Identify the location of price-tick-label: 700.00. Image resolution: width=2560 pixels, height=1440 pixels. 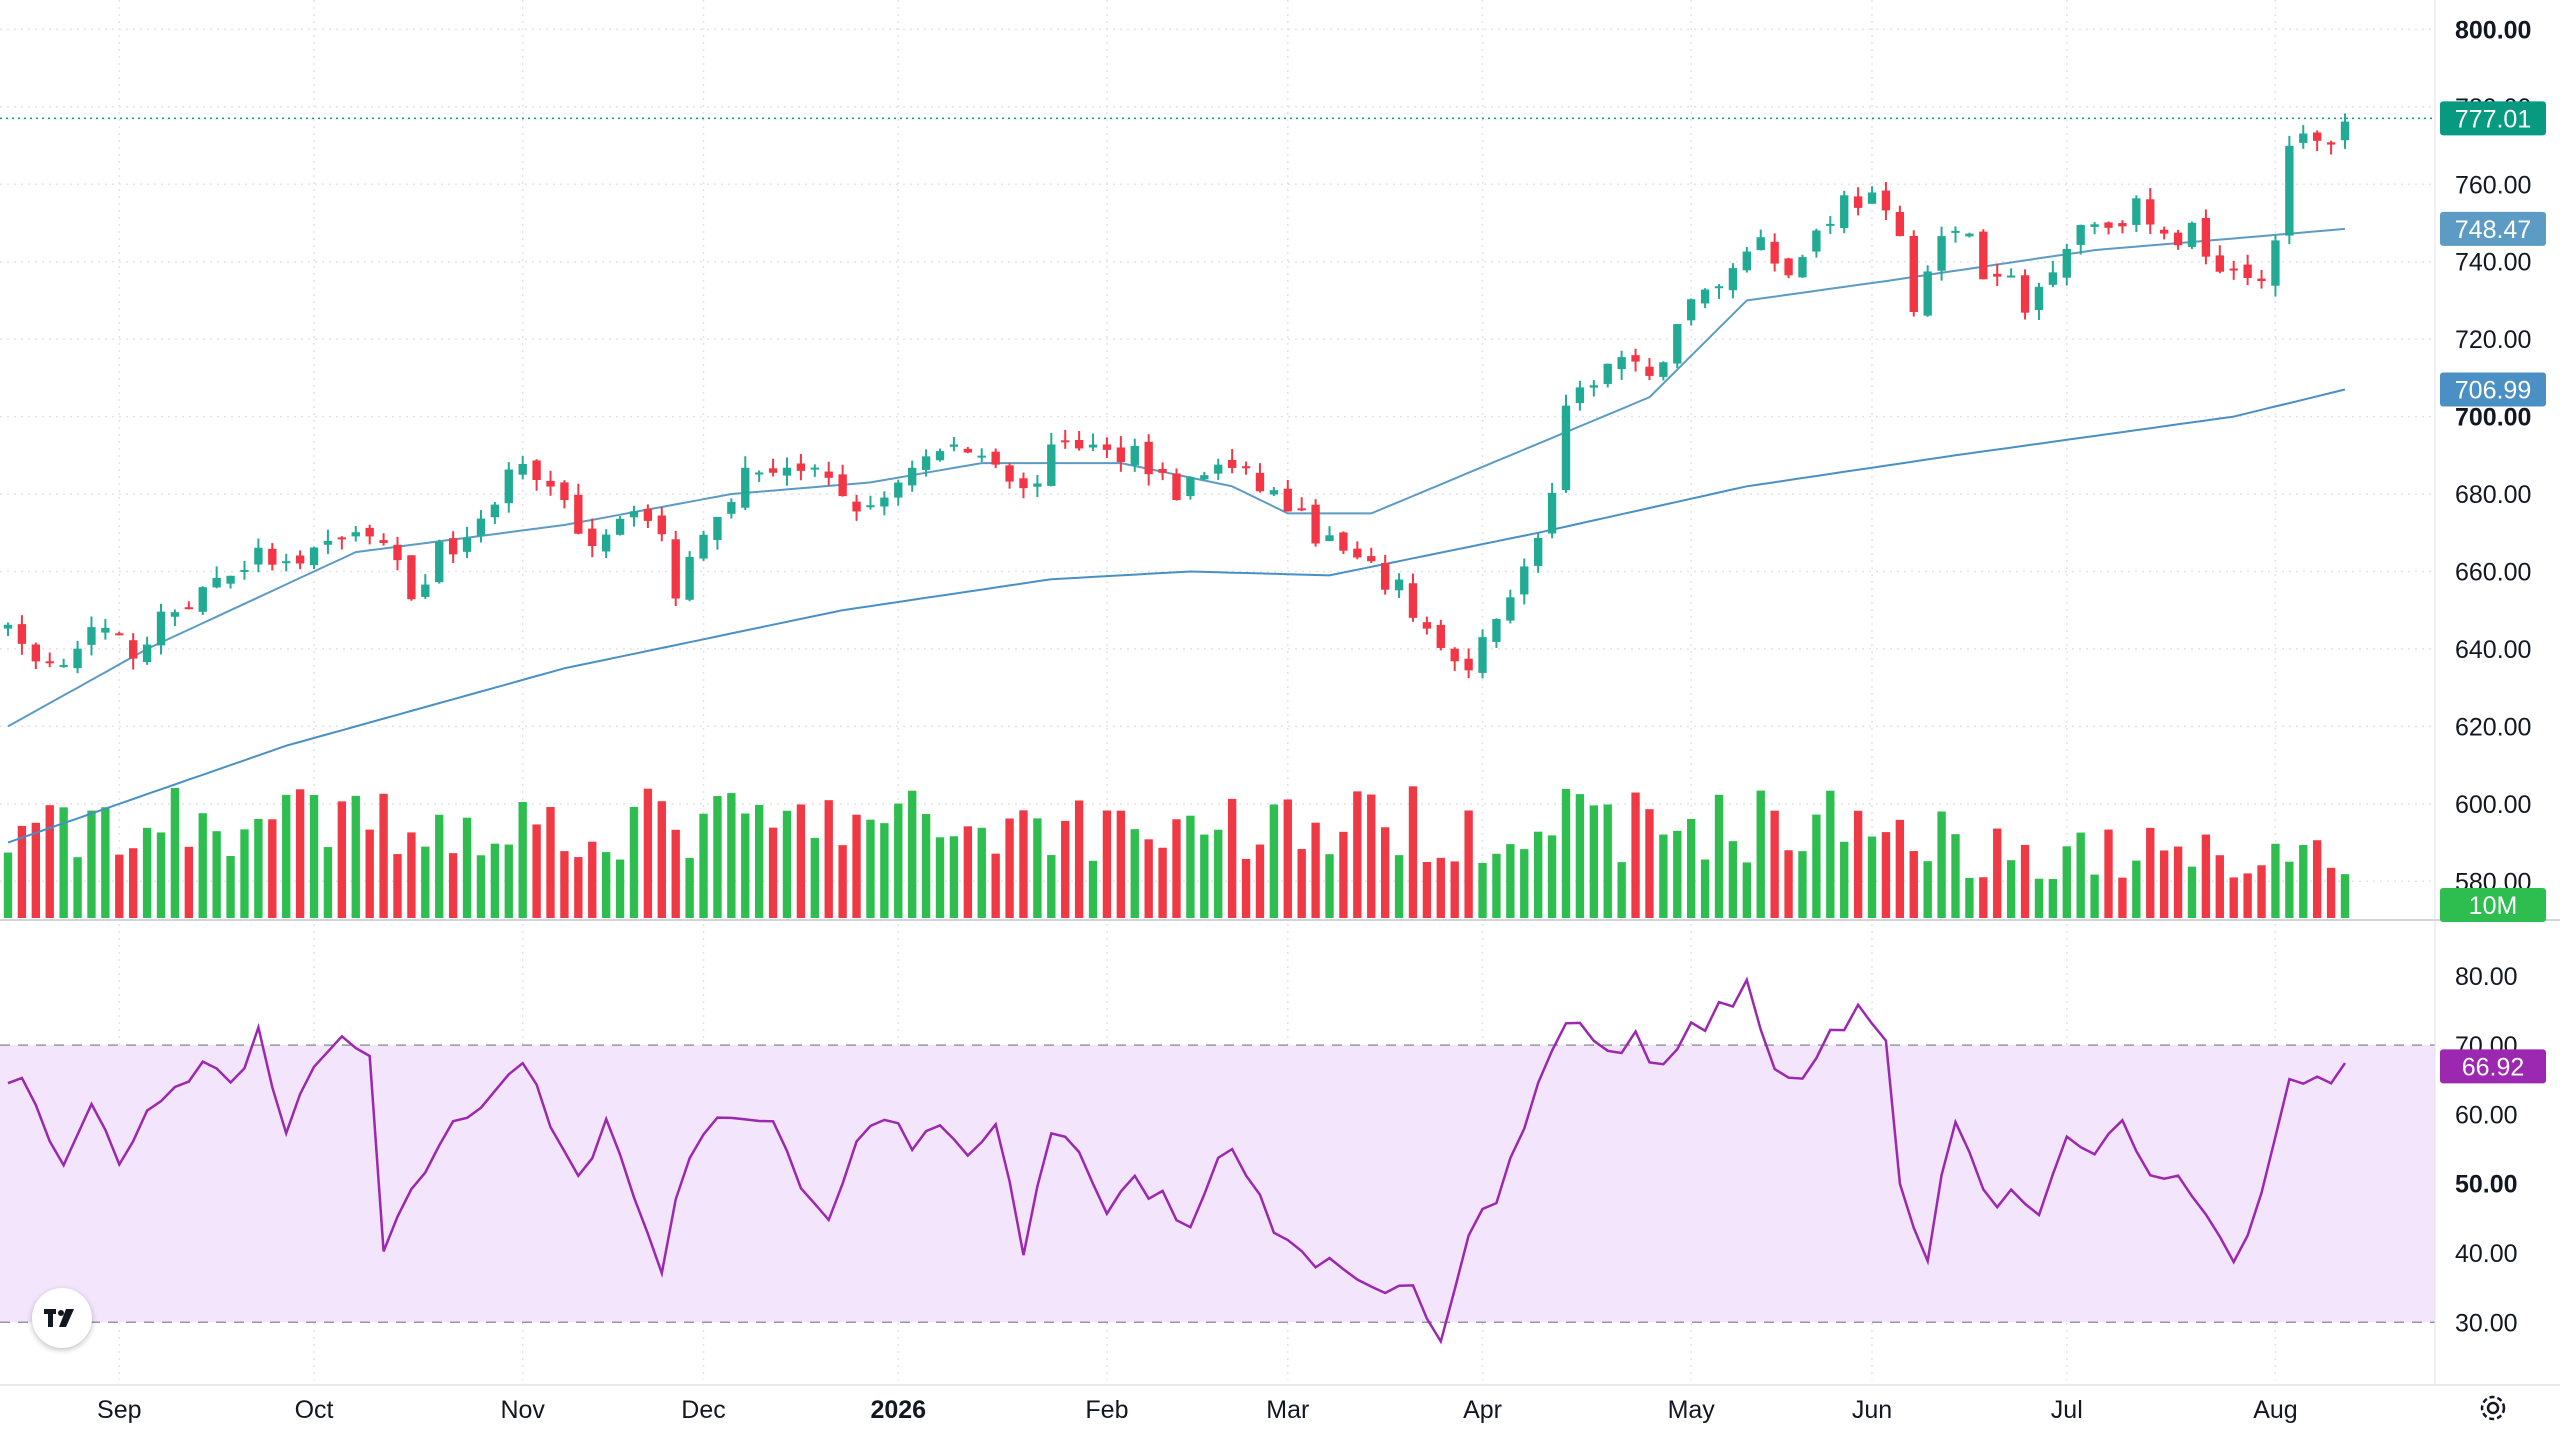
(2493, 418).